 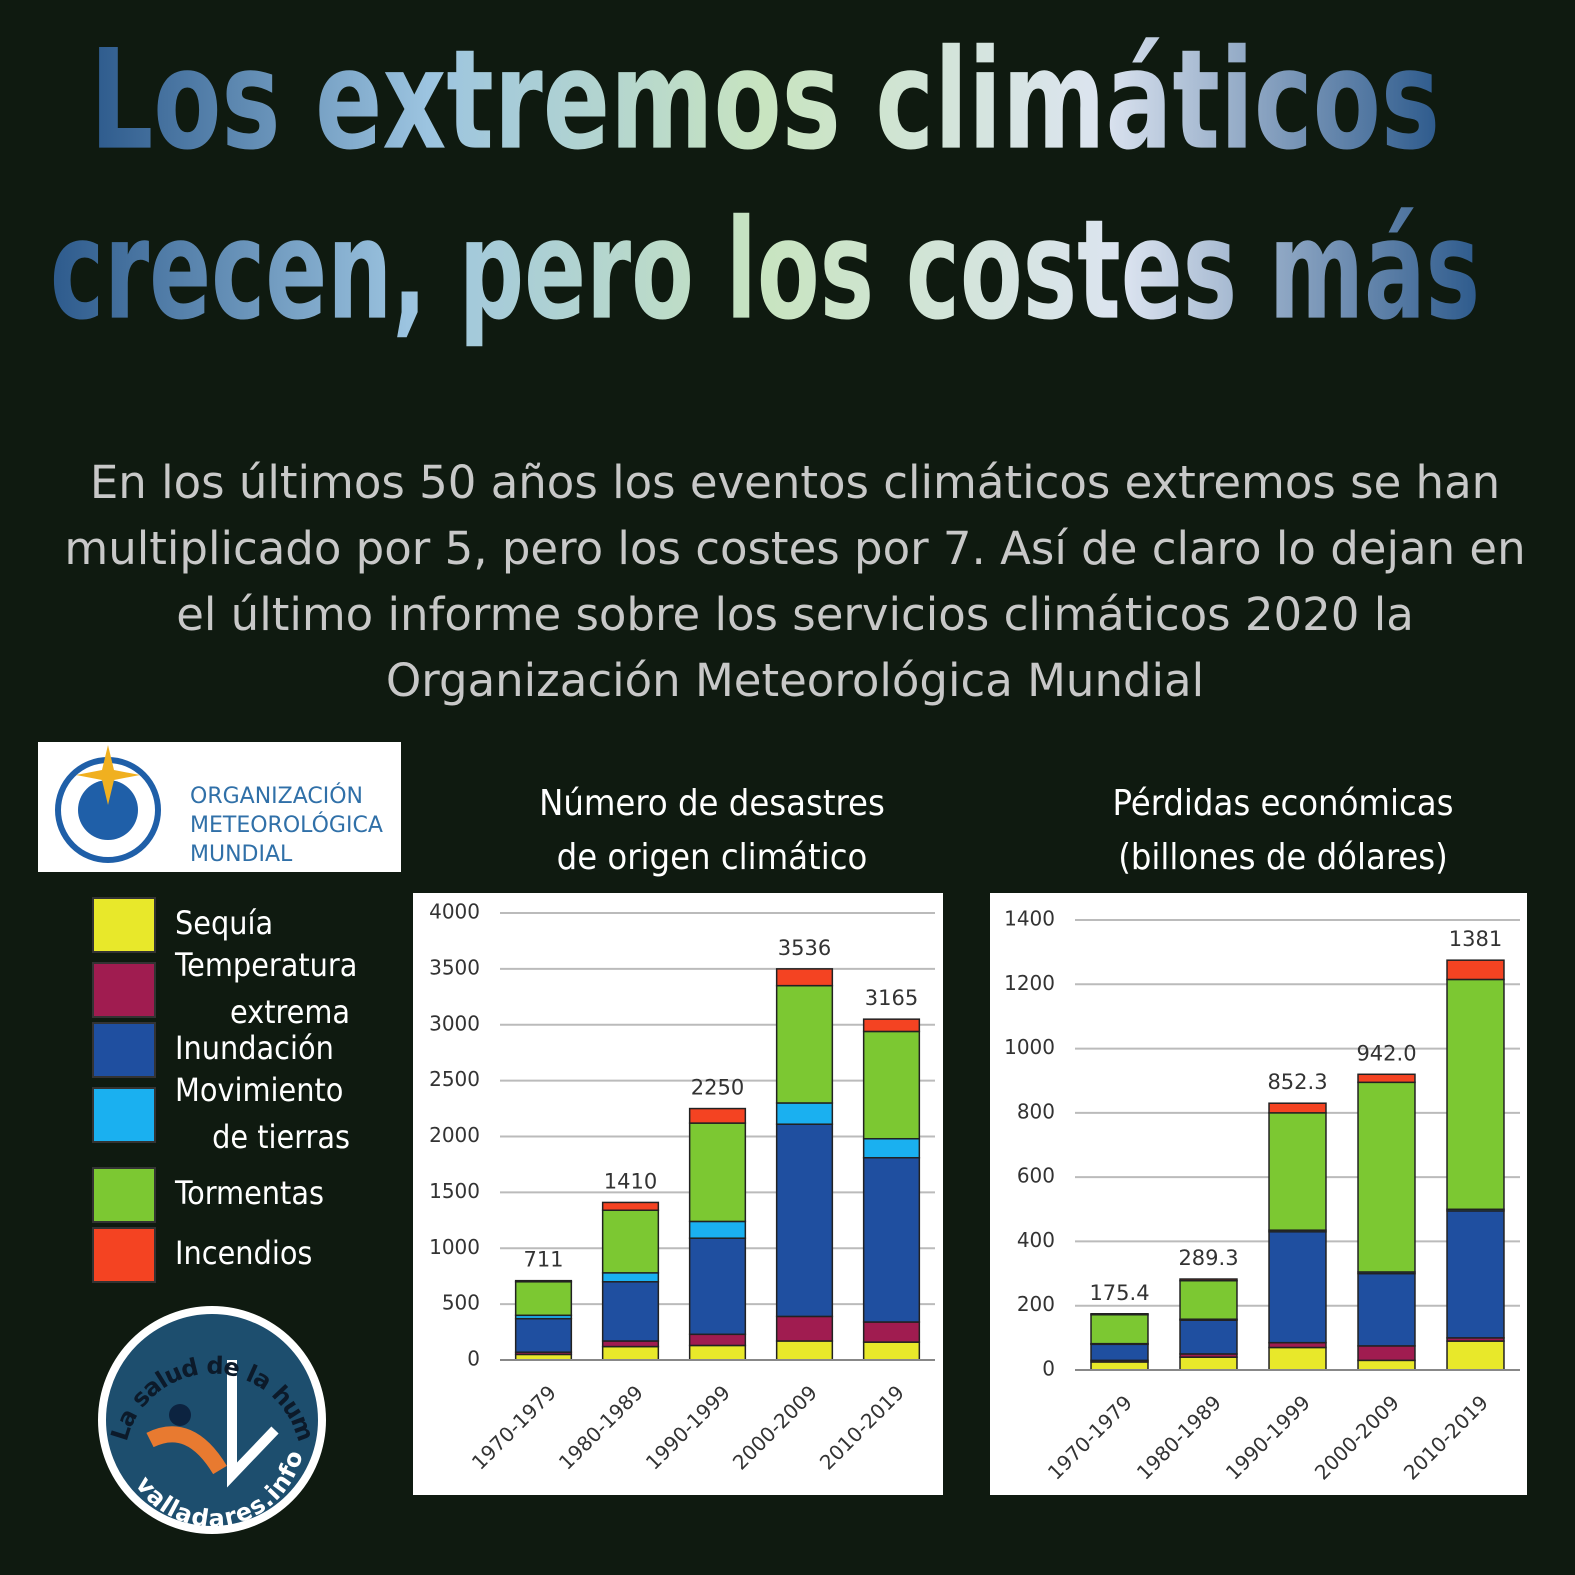 I want to click on salud-arc, so click(x=186, y=1450).